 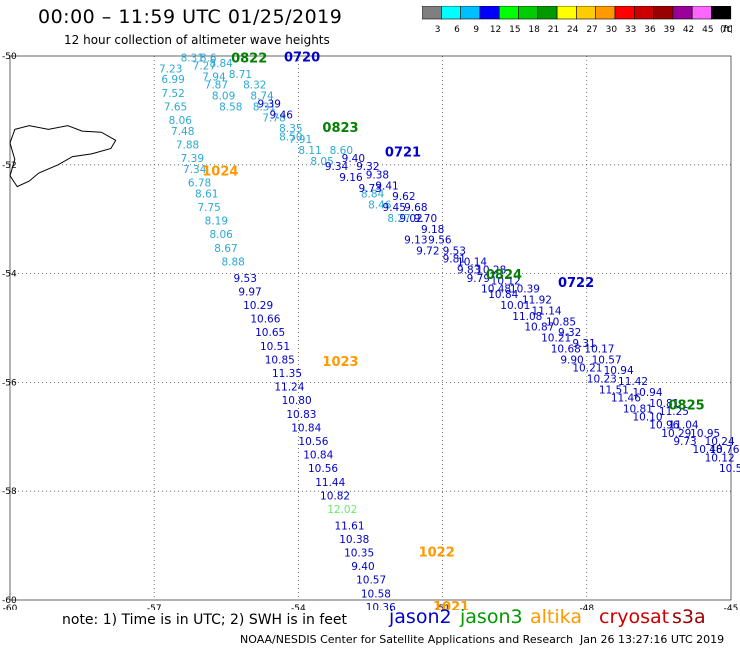 I want to click on swh-value-jason2: 10.01, so click(x=515, y=306).